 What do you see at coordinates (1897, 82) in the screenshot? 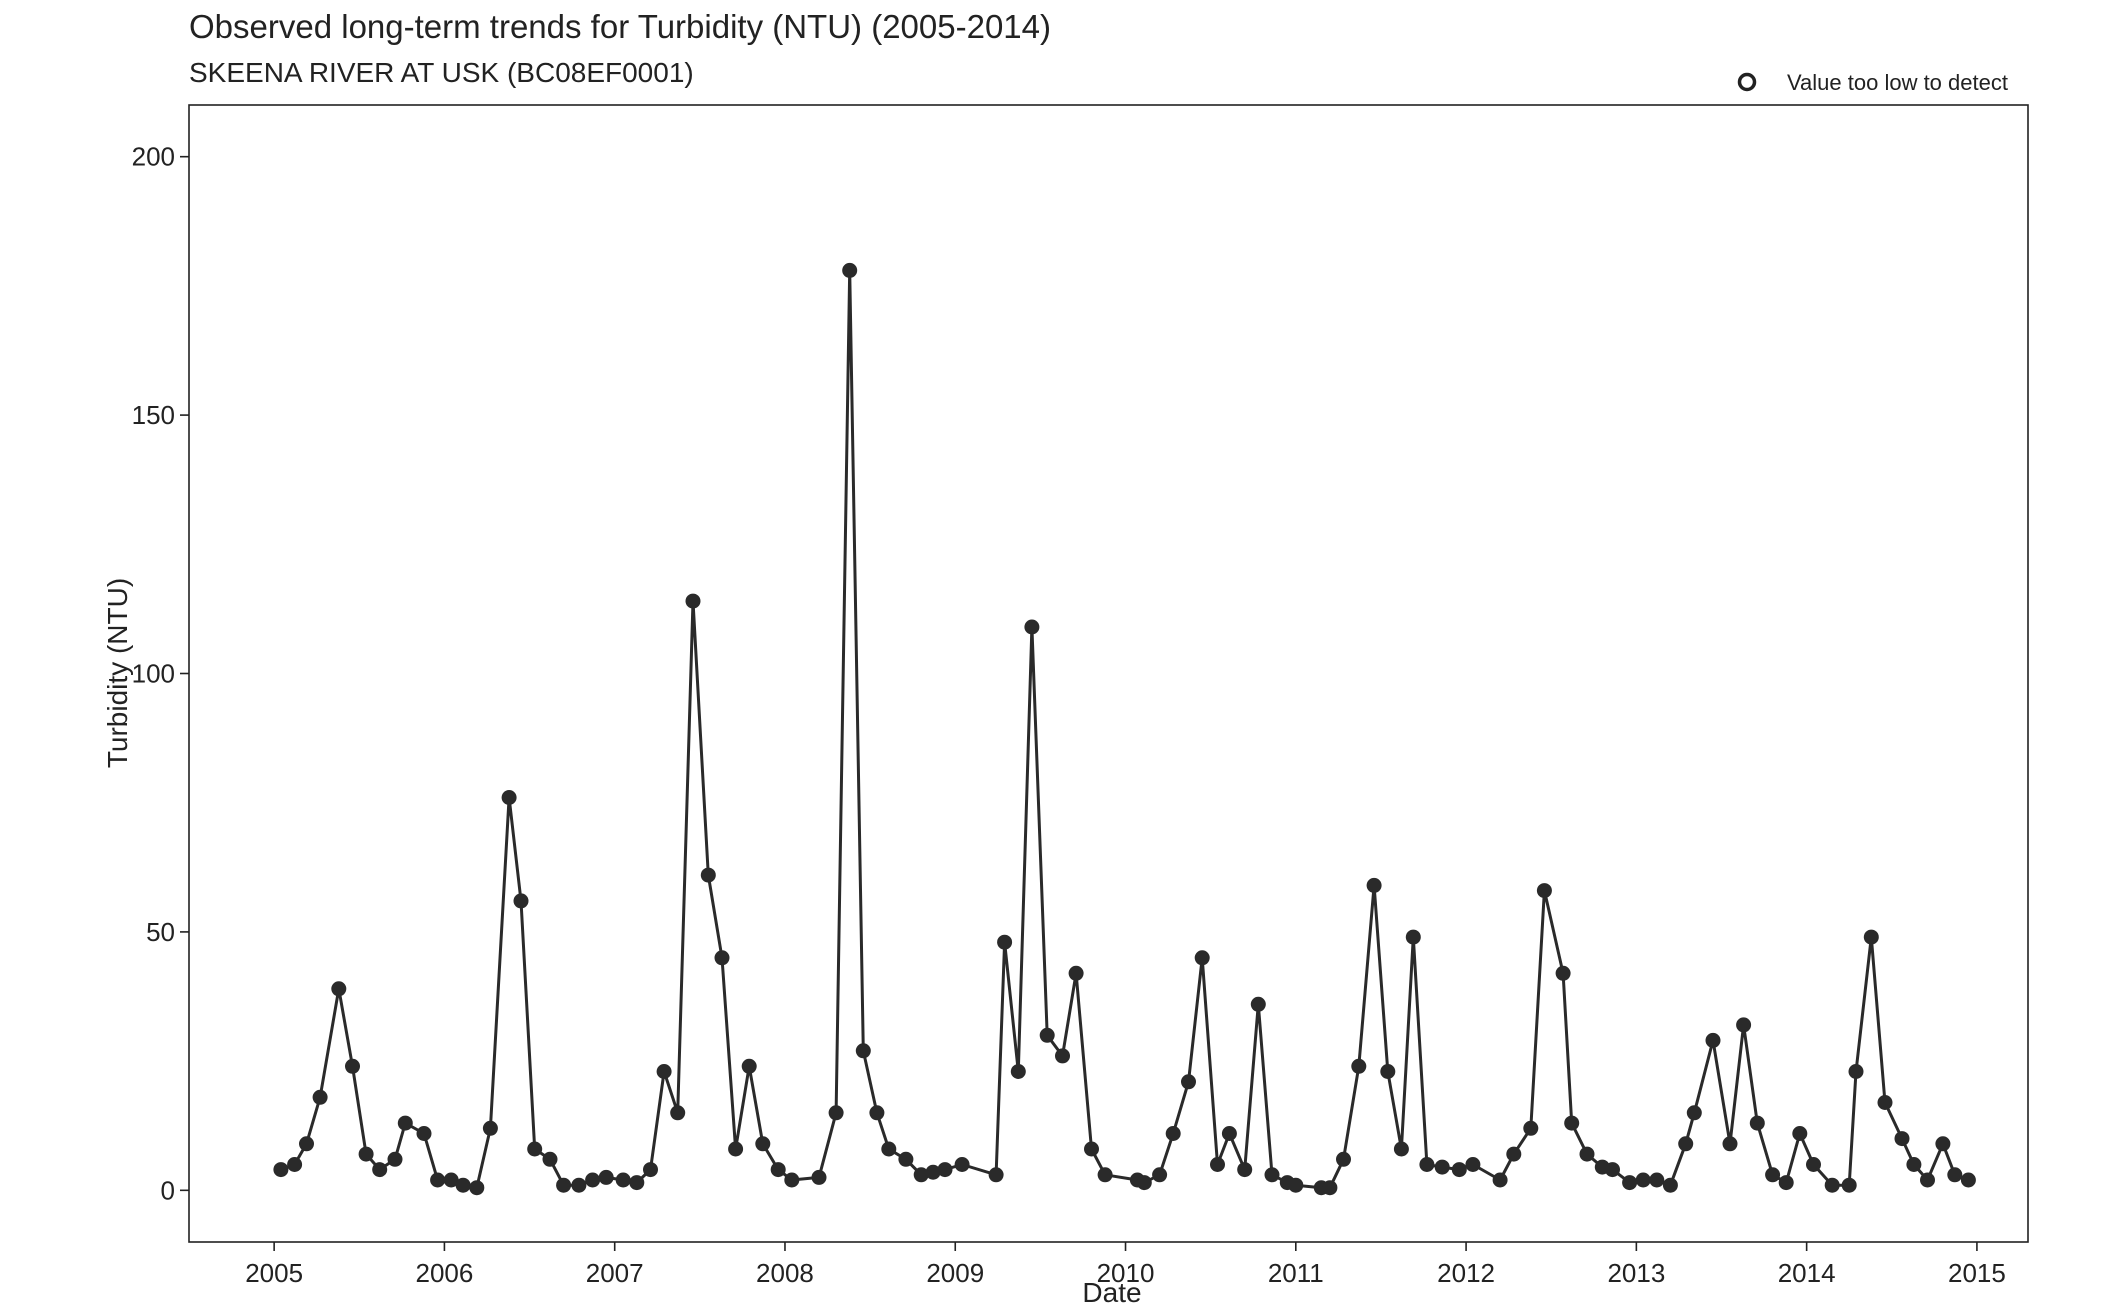
I see `legend-label: Value too low to detect` at bounding box center [1897, 82].